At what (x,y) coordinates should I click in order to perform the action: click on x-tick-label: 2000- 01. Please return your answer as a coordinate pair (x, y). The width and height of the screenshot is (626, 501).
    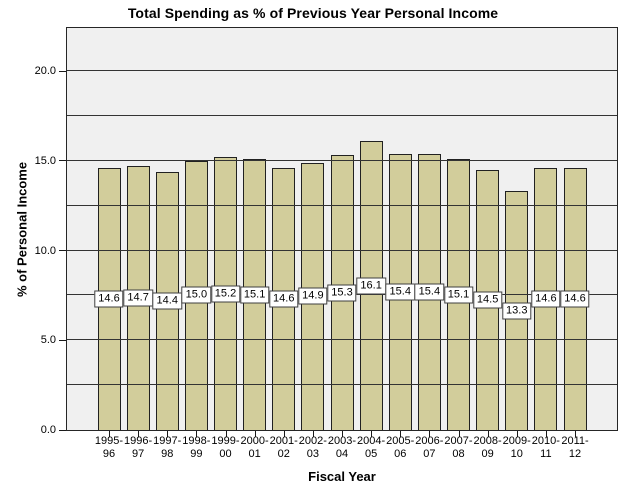
    Looking at the image, I should click on (255, 447).